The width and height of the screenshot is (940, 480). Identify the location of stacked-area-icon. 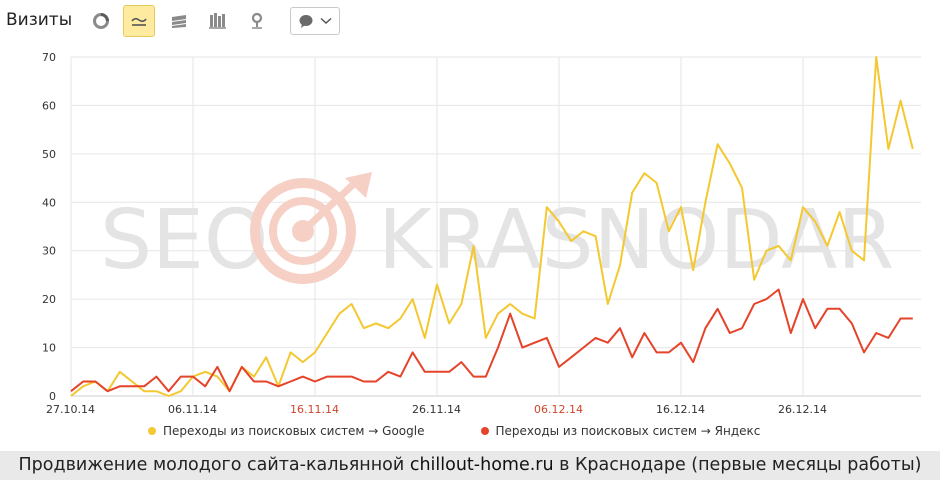
(179, 21).